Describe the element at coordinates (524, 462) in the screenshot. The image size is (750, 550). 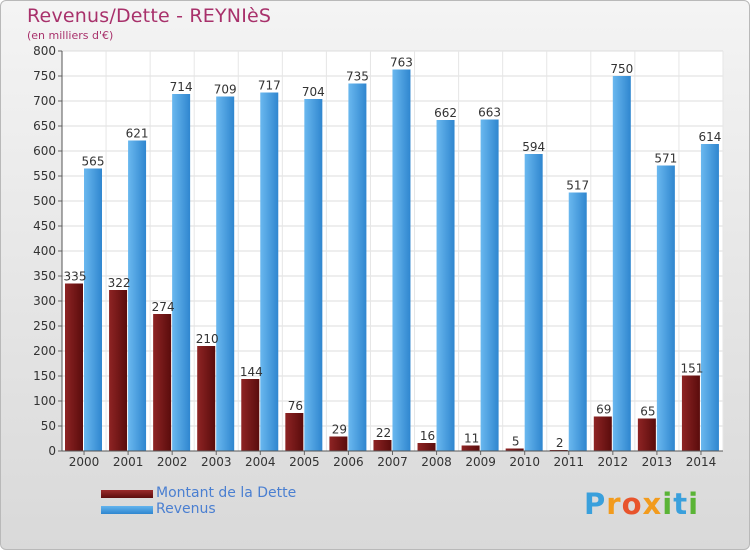
I see `x-tick-label: 2010` at that location.